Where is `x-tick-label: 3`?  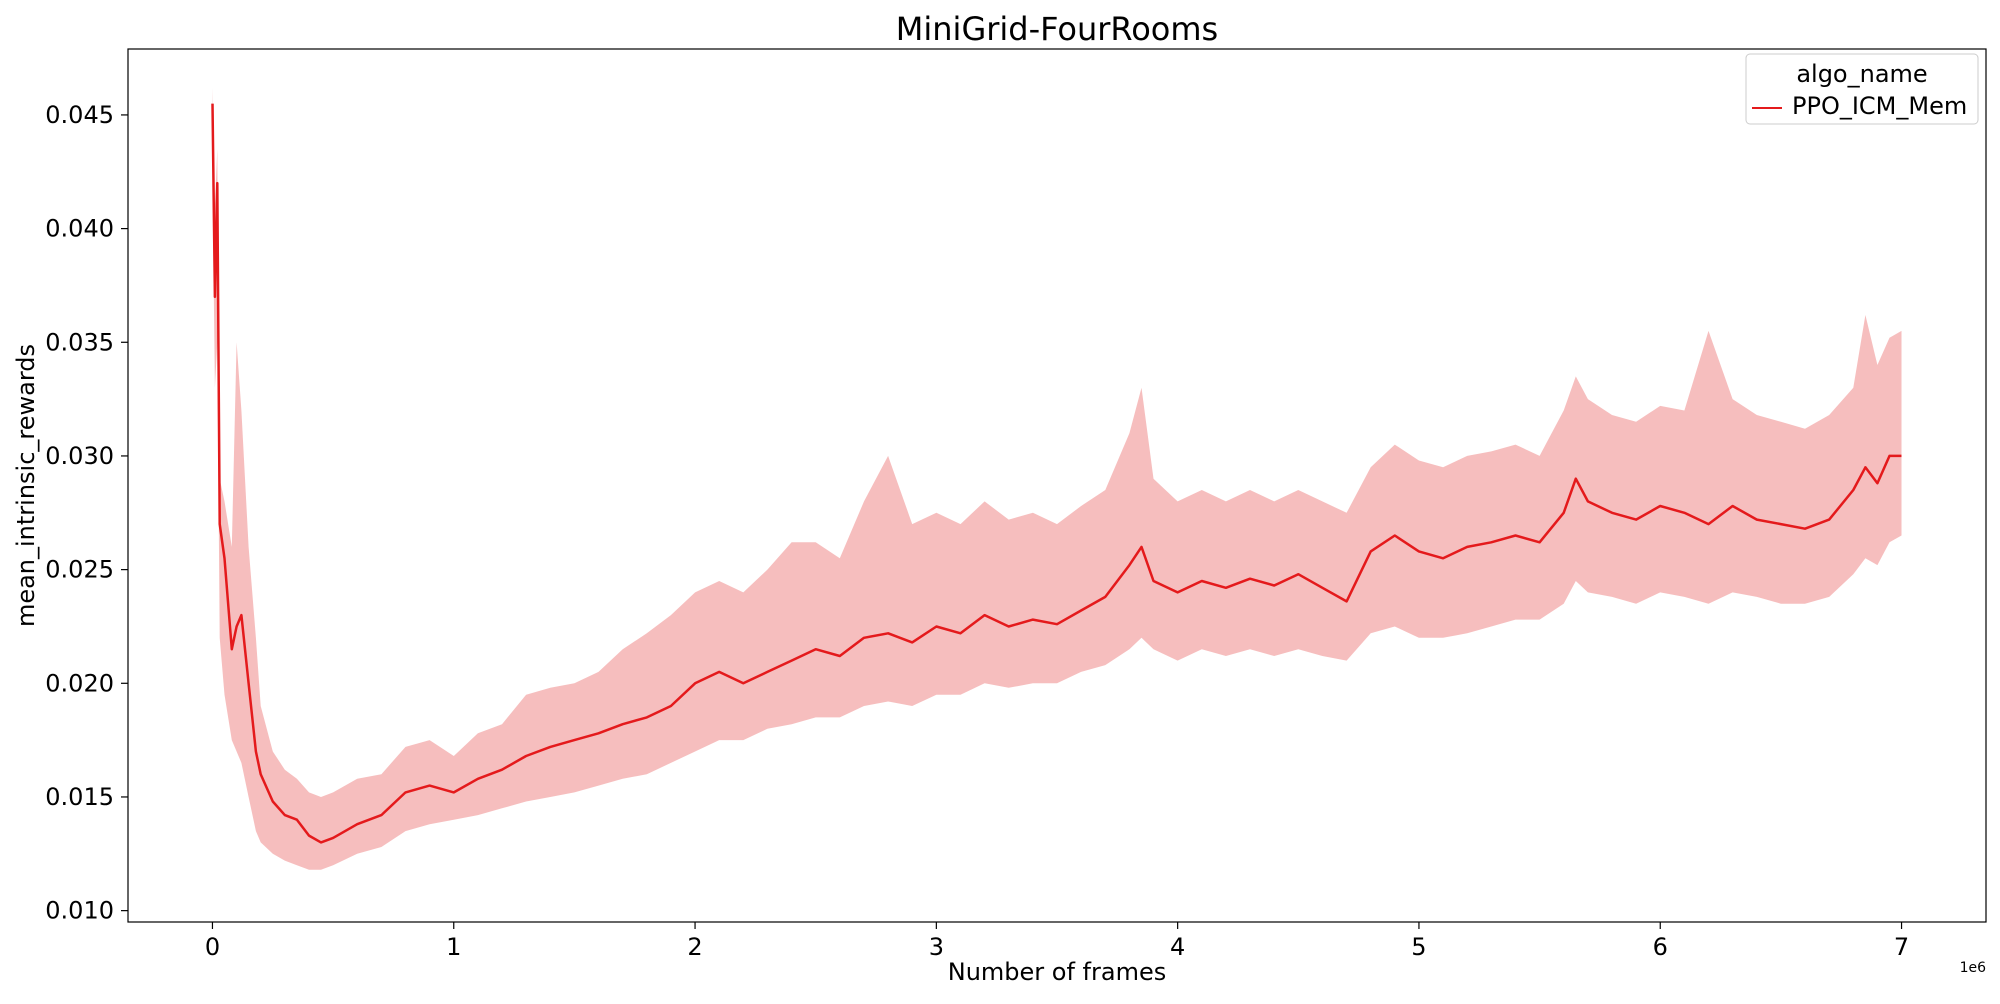 x-tick-label: 3 is located at coordinates (936, 947).